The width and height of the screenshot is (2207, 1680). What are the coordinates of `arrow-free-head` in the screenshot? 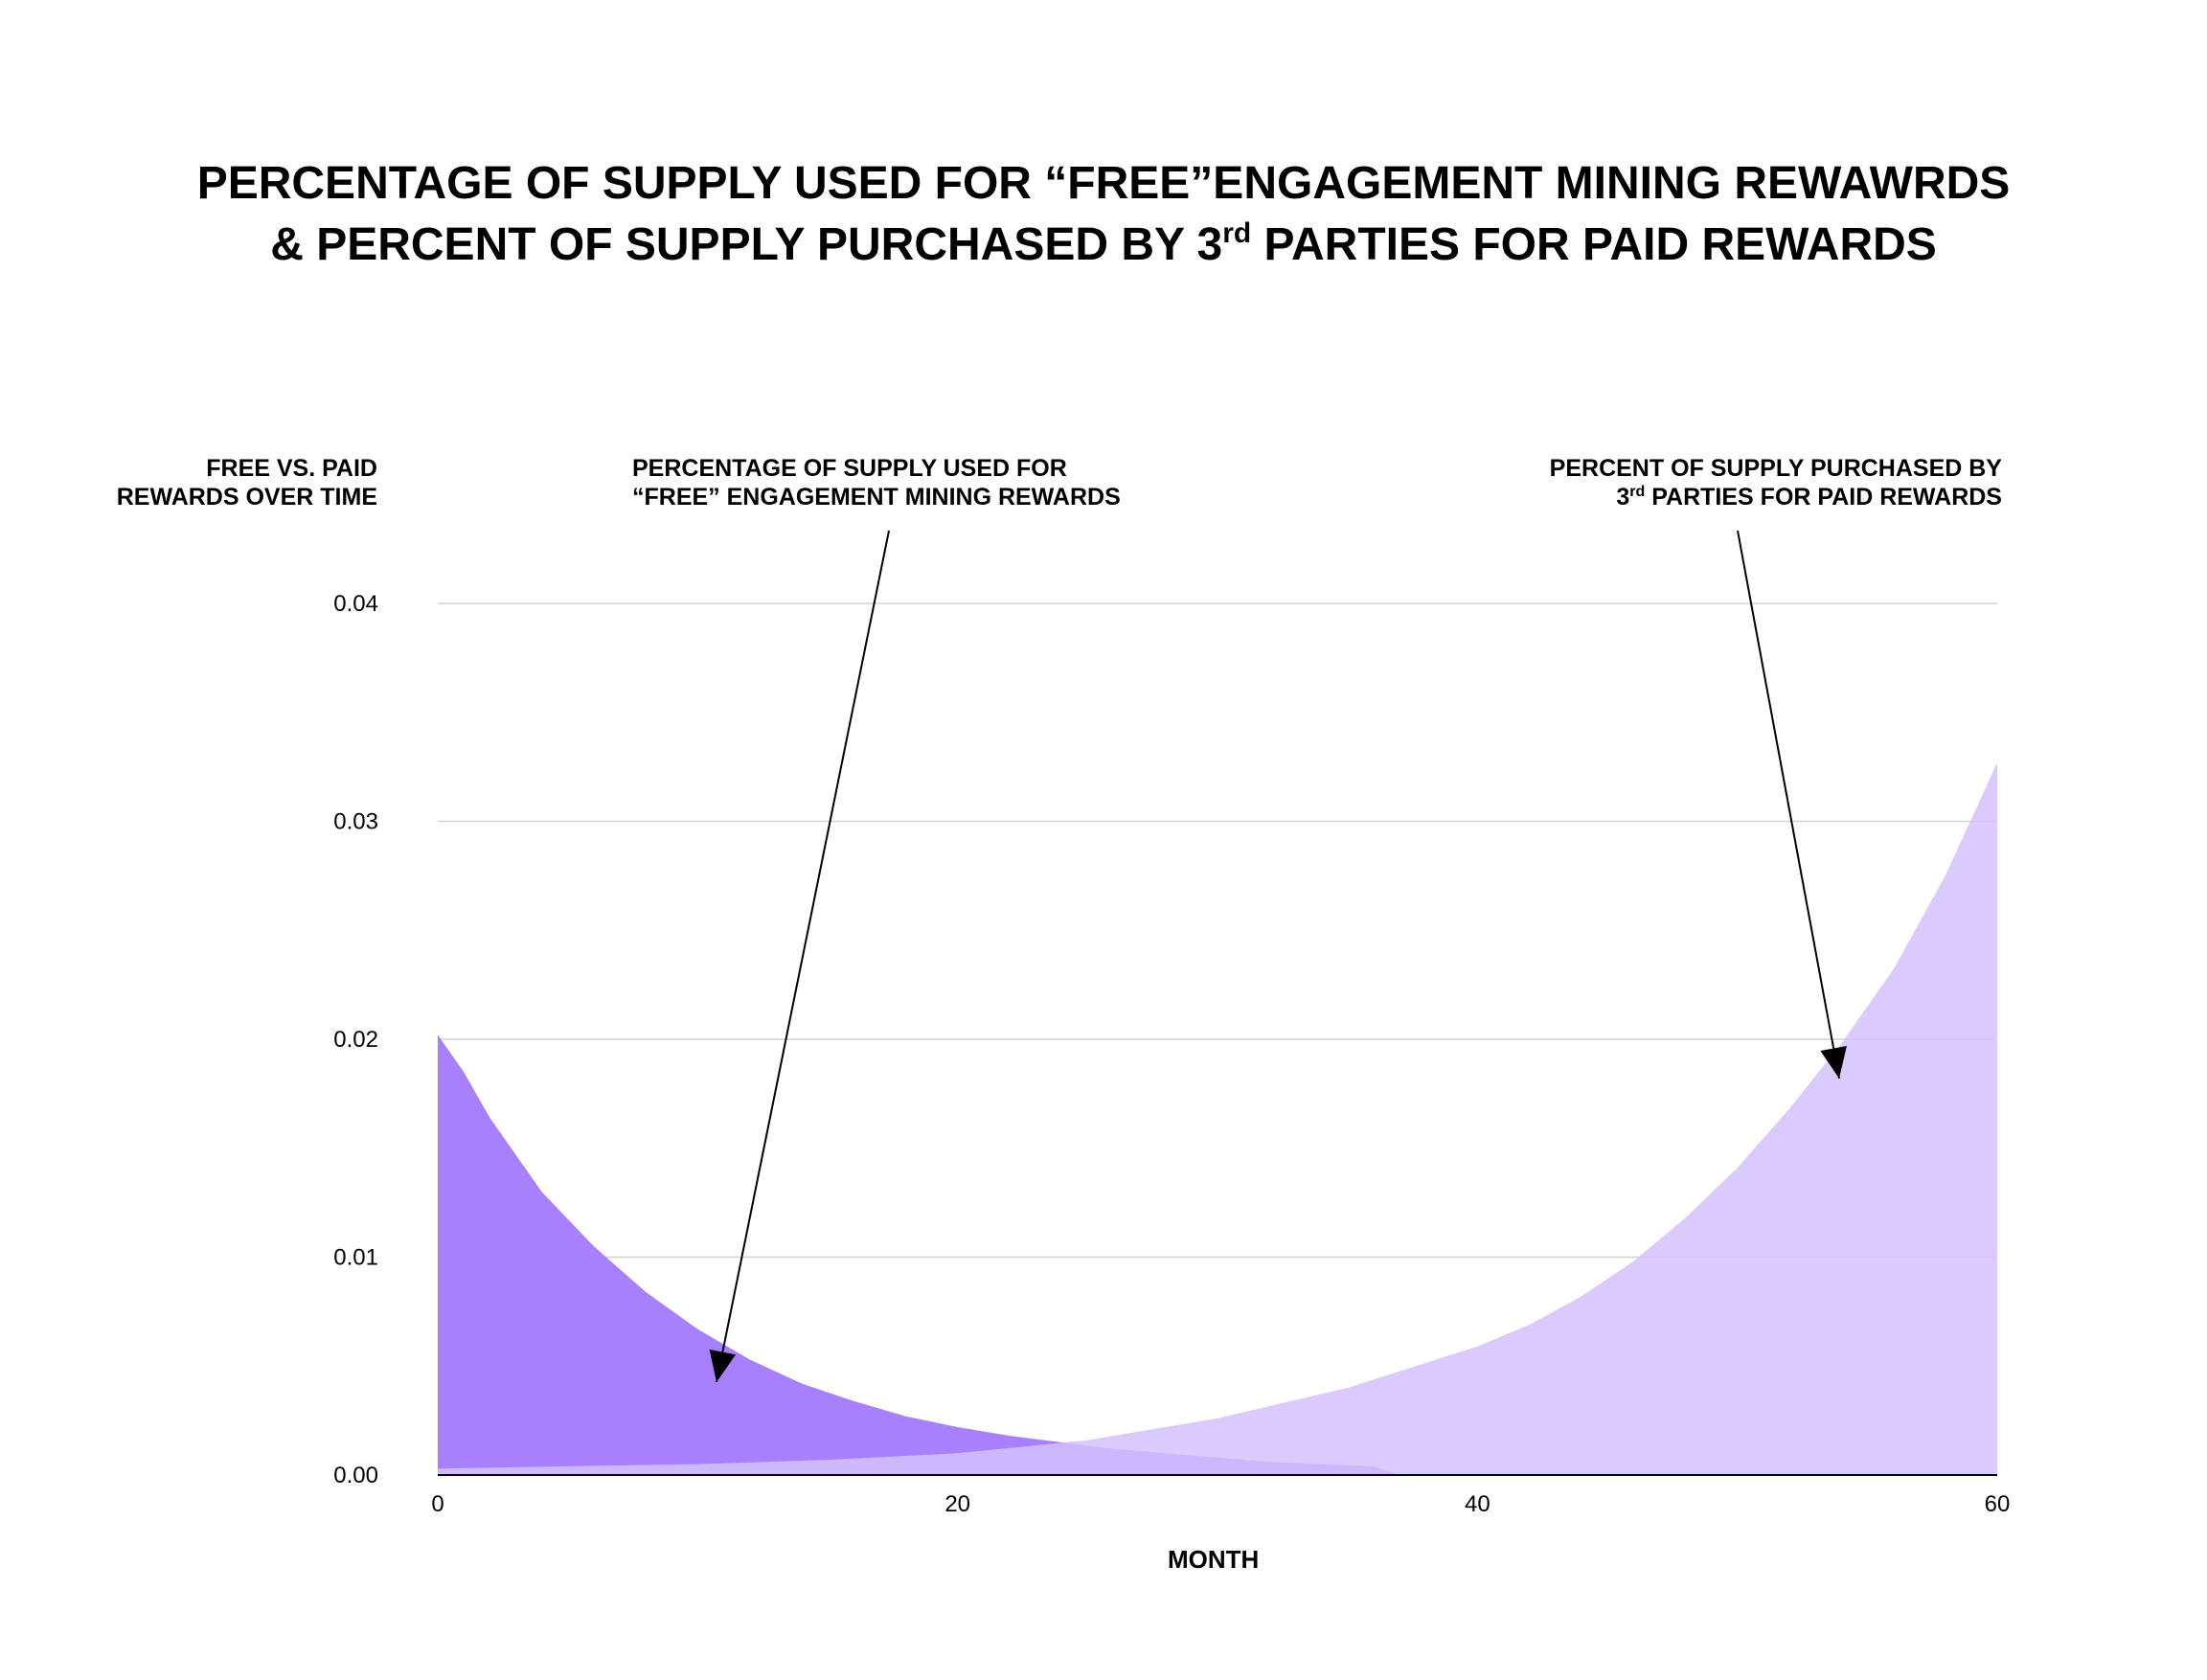 It's located at (723, 1366).